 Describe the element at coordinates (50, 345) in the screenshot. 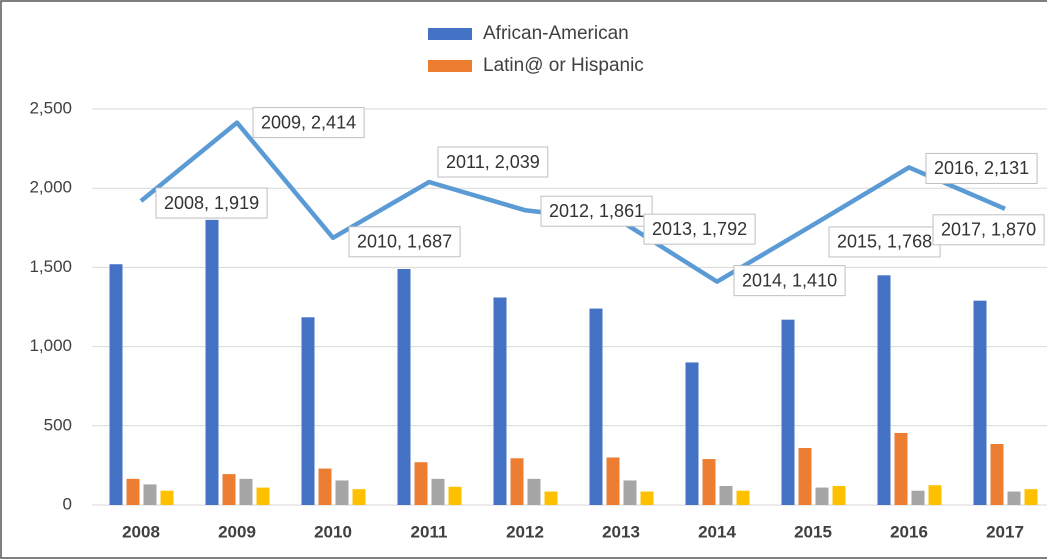

I see `y-tick-label: 1,000` at that location.